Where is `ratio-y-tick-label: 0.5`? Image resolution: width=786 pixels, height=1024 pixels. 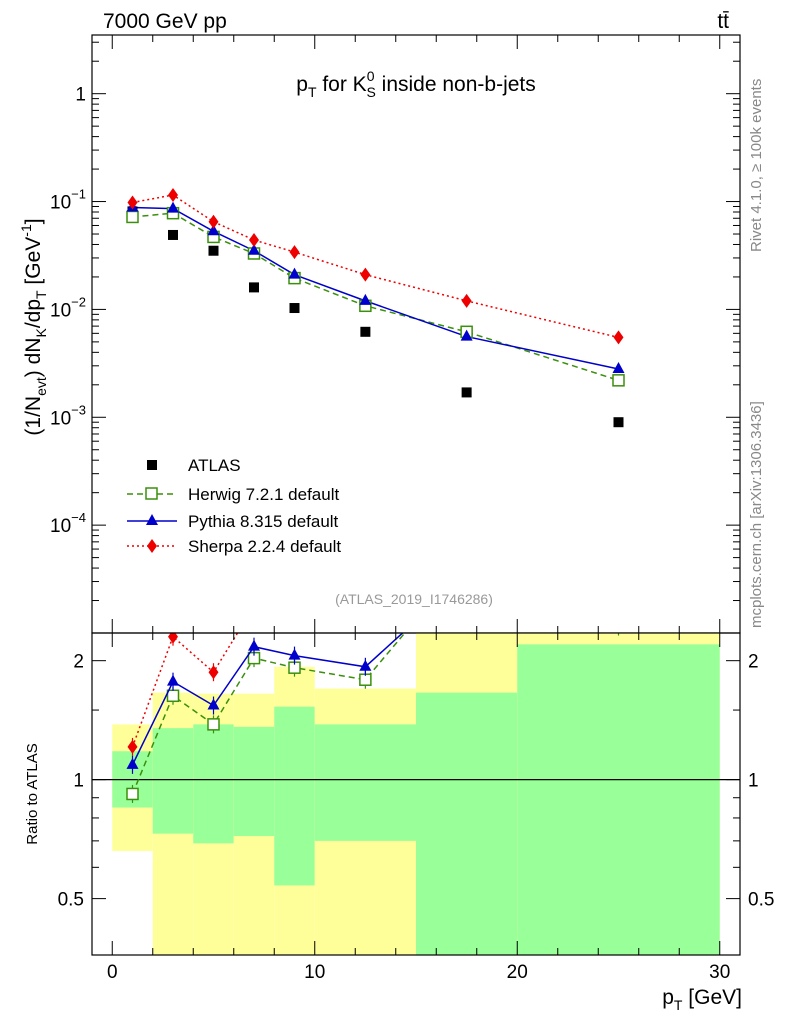
ratio-y-tick-label: 0.5 is located at coordinates (71, 900).